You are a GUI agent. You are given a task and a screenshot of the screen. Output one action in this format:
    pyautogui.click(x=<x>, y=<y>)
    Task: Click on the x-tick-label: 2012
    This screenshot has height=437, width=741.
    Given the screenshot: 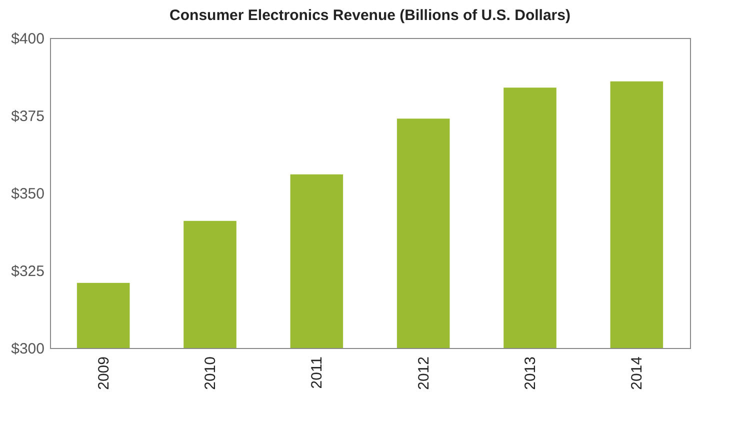 What is the action you would take?
    pyautogui.click(x=423, y=373)
    